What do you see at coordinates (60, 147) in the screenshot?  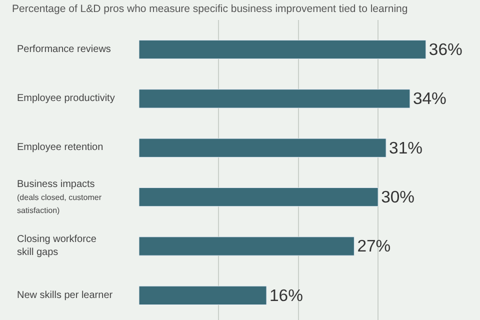 I see `y-tick-label: Employee retention` at bounding box center [60, 147].